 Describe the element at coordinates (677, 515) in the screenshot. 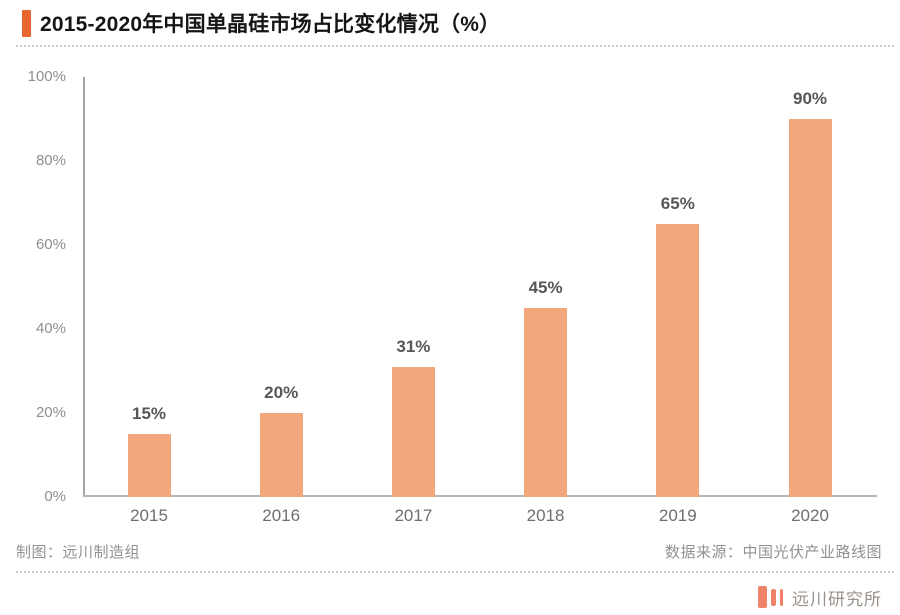

I see `x-axis-label: 2019` at that location.